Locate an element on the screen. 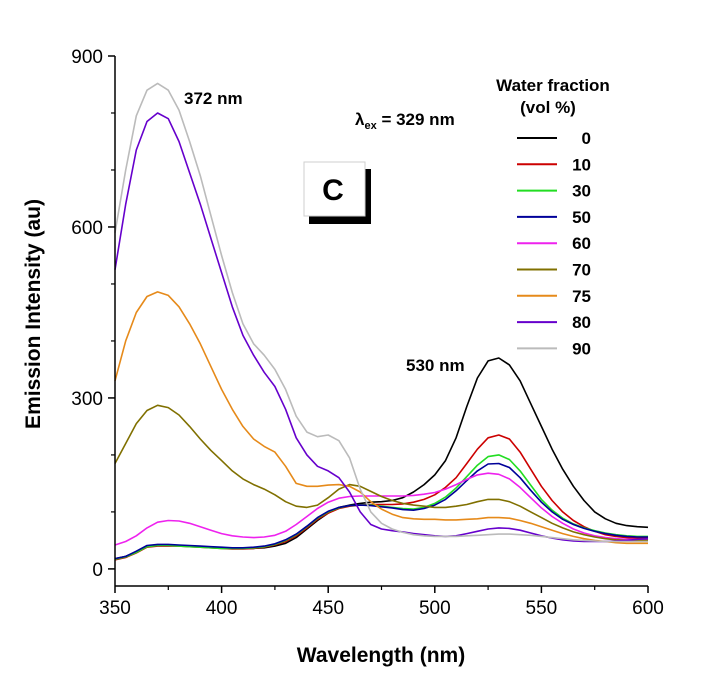 The height and width of the screenshot is (681, 701). excitation-symbol: λ is located at coordinates (360, 119).